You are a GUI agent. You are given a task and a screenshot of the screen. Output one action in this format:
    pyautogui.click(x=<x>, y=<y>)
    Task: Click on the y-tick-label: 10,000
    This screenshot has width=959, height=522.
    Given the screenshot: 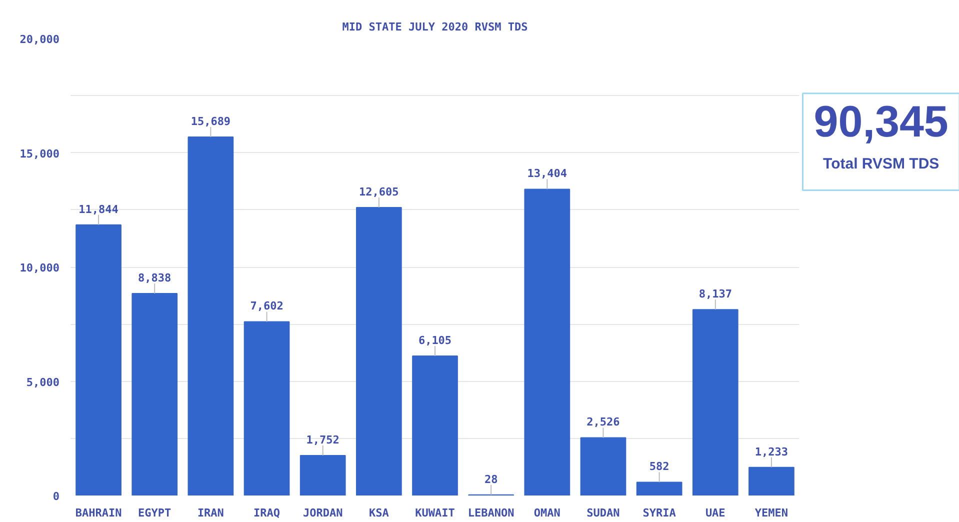 What is the action you would take?
    pyautogui.click(x=40, y=268)
    